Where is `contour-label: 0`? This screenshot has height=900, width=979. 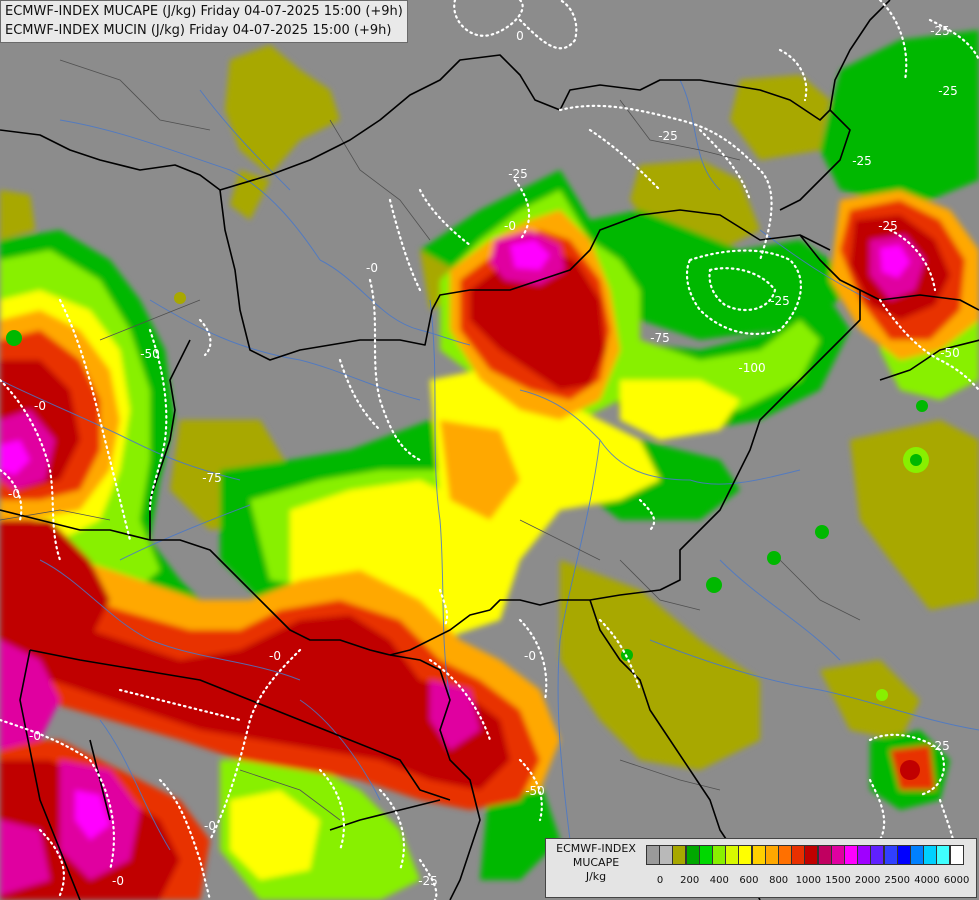 contour-label: 0 is located at coordinates (520, 36).